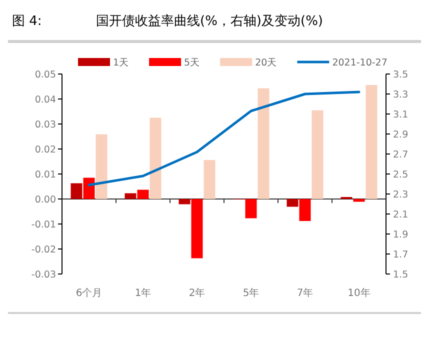 The height and width of the screenshot is (347, 429). What do you see at coordinates (251, 293) in the screenshot?
I see `x-tick-label: 5年` at bounding box center [251, 293].